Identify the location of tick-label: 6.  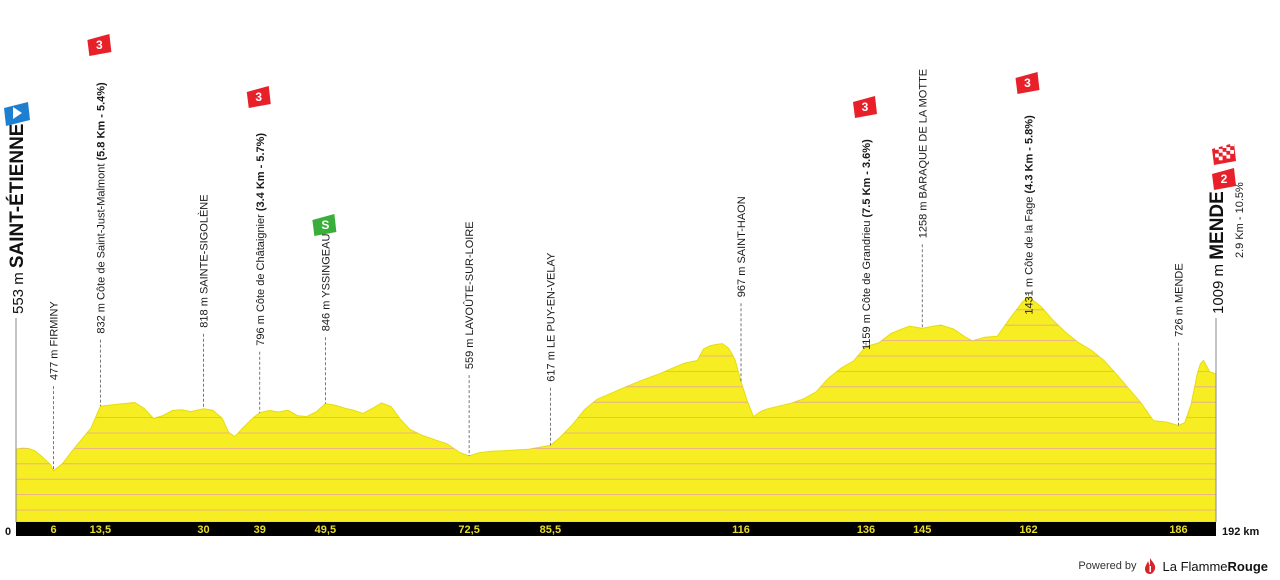
(53, 530).